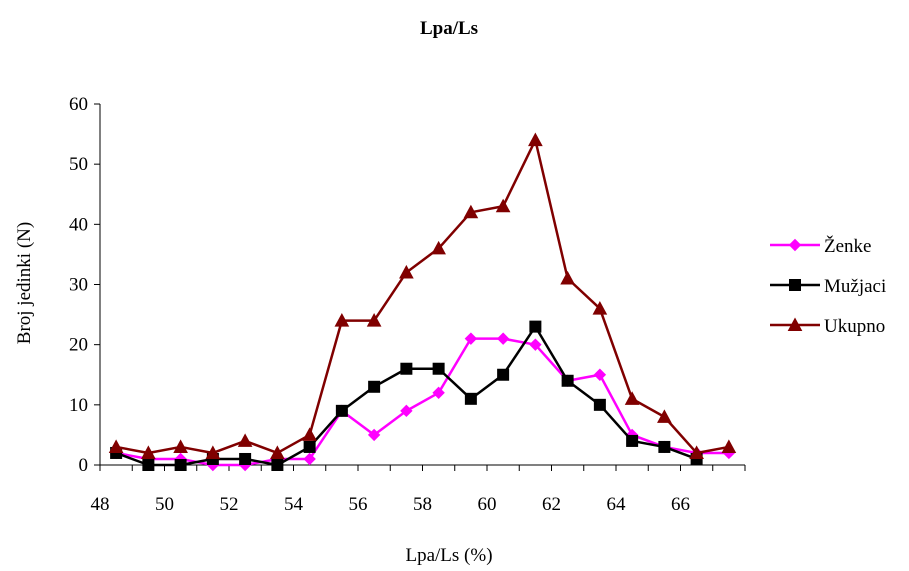 This screenshot has height=571, width=909. What do you see at coordinates (24, 283) in the screenshot?
I see `y-axis-label: Broj jedinki (N)` at bounding box center [24, 283].